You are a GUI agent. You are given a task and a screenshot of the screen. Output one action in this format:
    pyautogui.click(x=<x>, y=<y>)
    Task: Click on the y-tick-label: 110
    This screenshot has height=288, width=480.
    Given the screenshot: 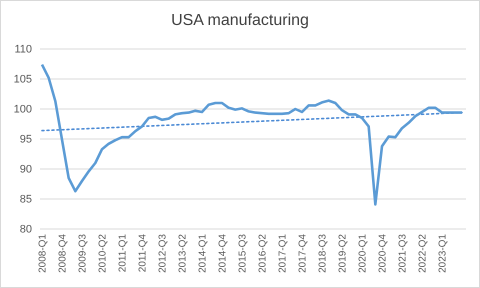 What is the action you would take?
    pyautogui.click(x=23, y=50)
    